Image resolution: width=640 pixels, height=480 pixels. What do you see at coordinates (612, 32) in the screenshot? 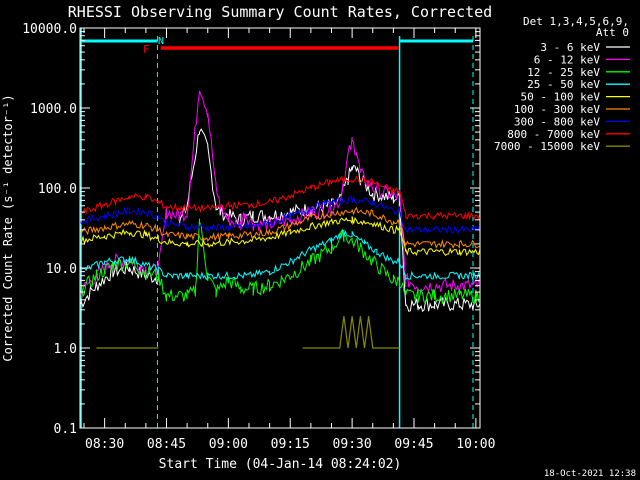
I see `legend-header: Att 0` at bounding box center [612, 32].